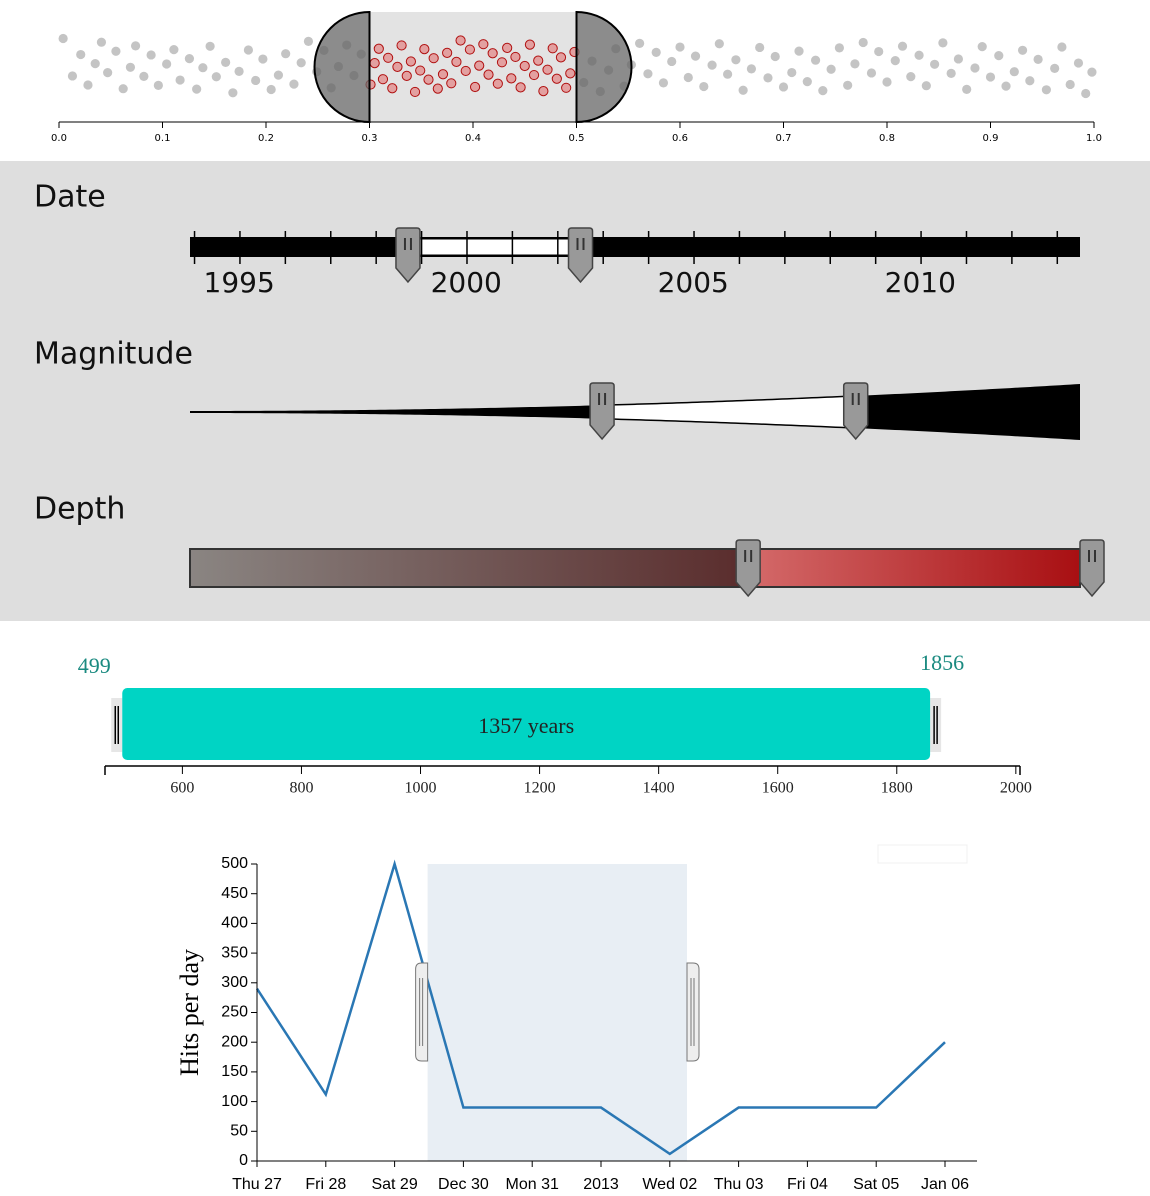  What do you see at coordinates (243, 1160) in the screenshot?
I see `y-tick-label: 0` at bounding box center [243, 1160].